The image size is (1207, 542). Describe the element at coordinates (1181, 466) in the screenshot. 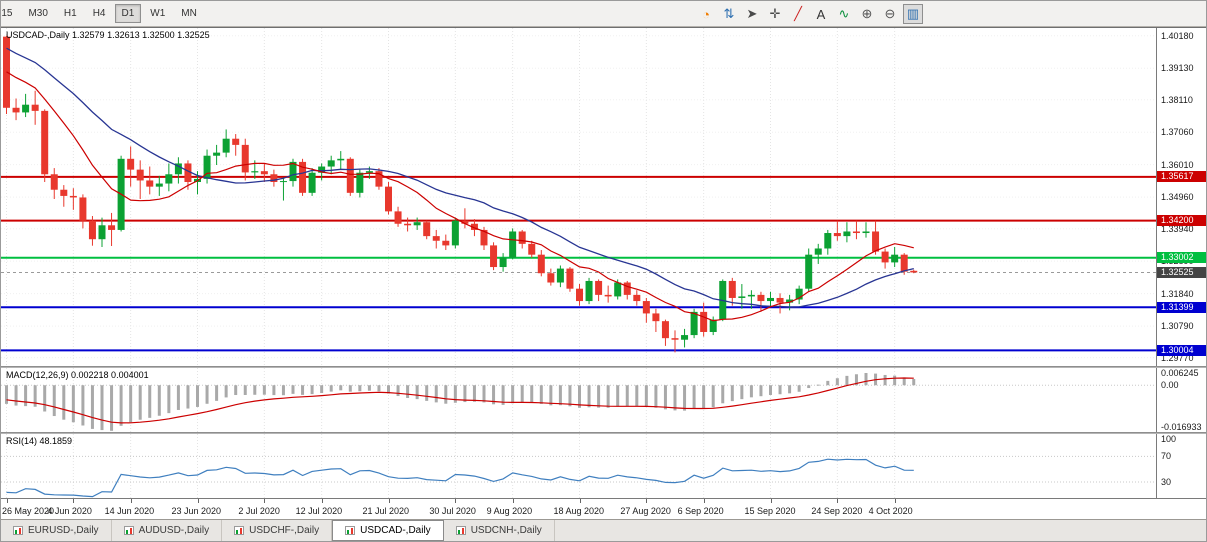

I see `rsi-axis: 100 70 30` at that location.